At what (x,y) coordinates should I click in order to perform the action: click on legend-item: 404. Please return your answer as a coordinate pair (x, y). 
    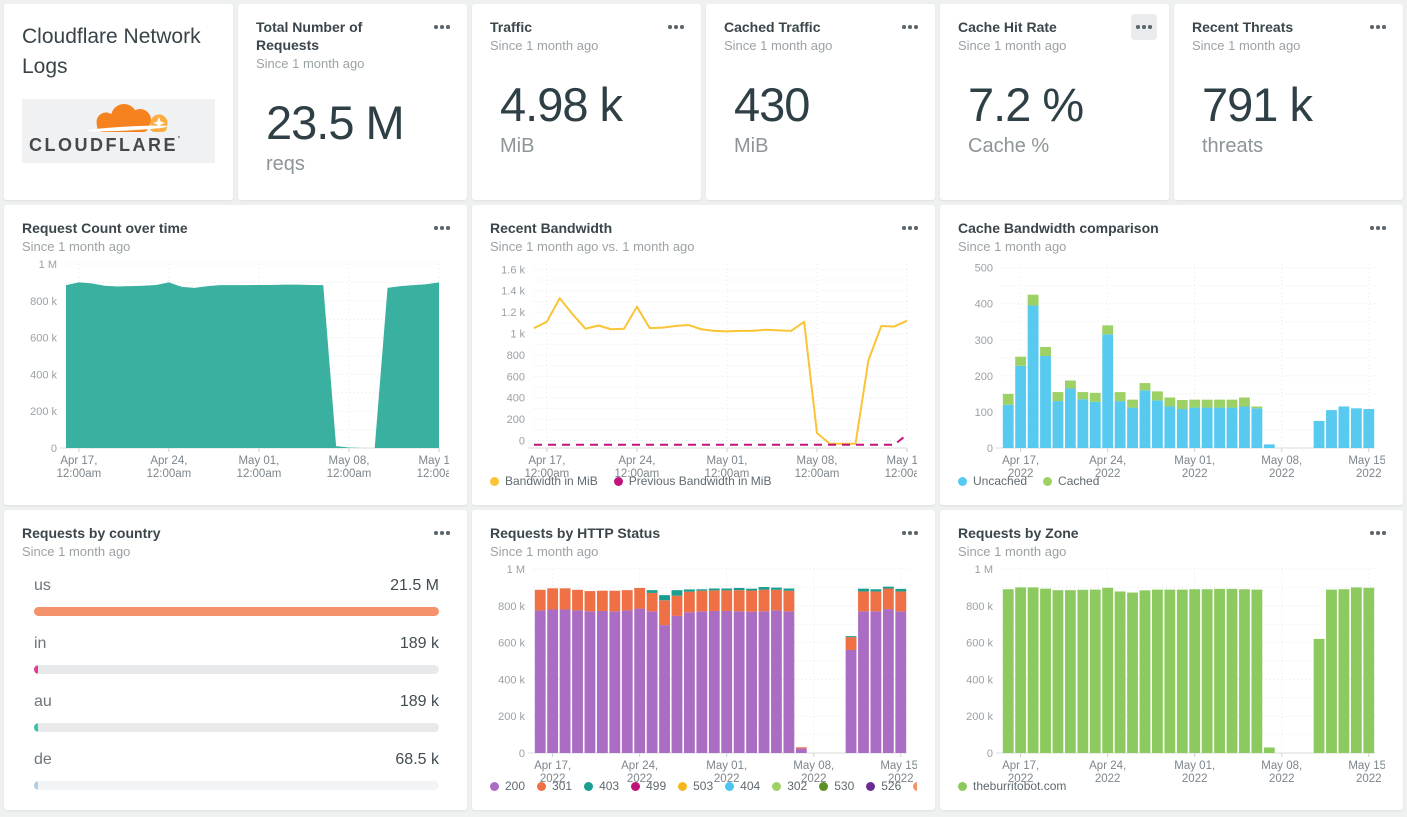
    Looking at the image, I should click on (742, 786).